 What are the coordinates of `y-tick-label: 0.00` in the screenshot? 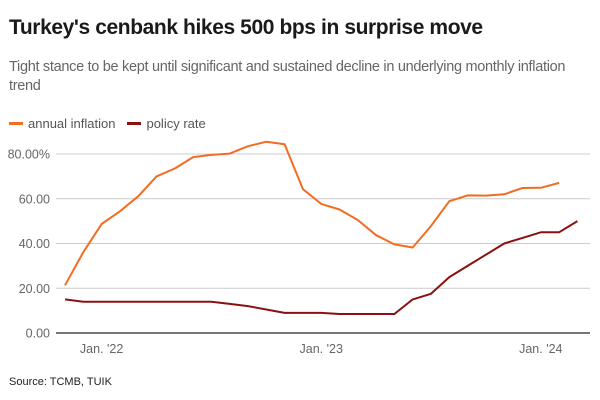 It's located at (38, 334).